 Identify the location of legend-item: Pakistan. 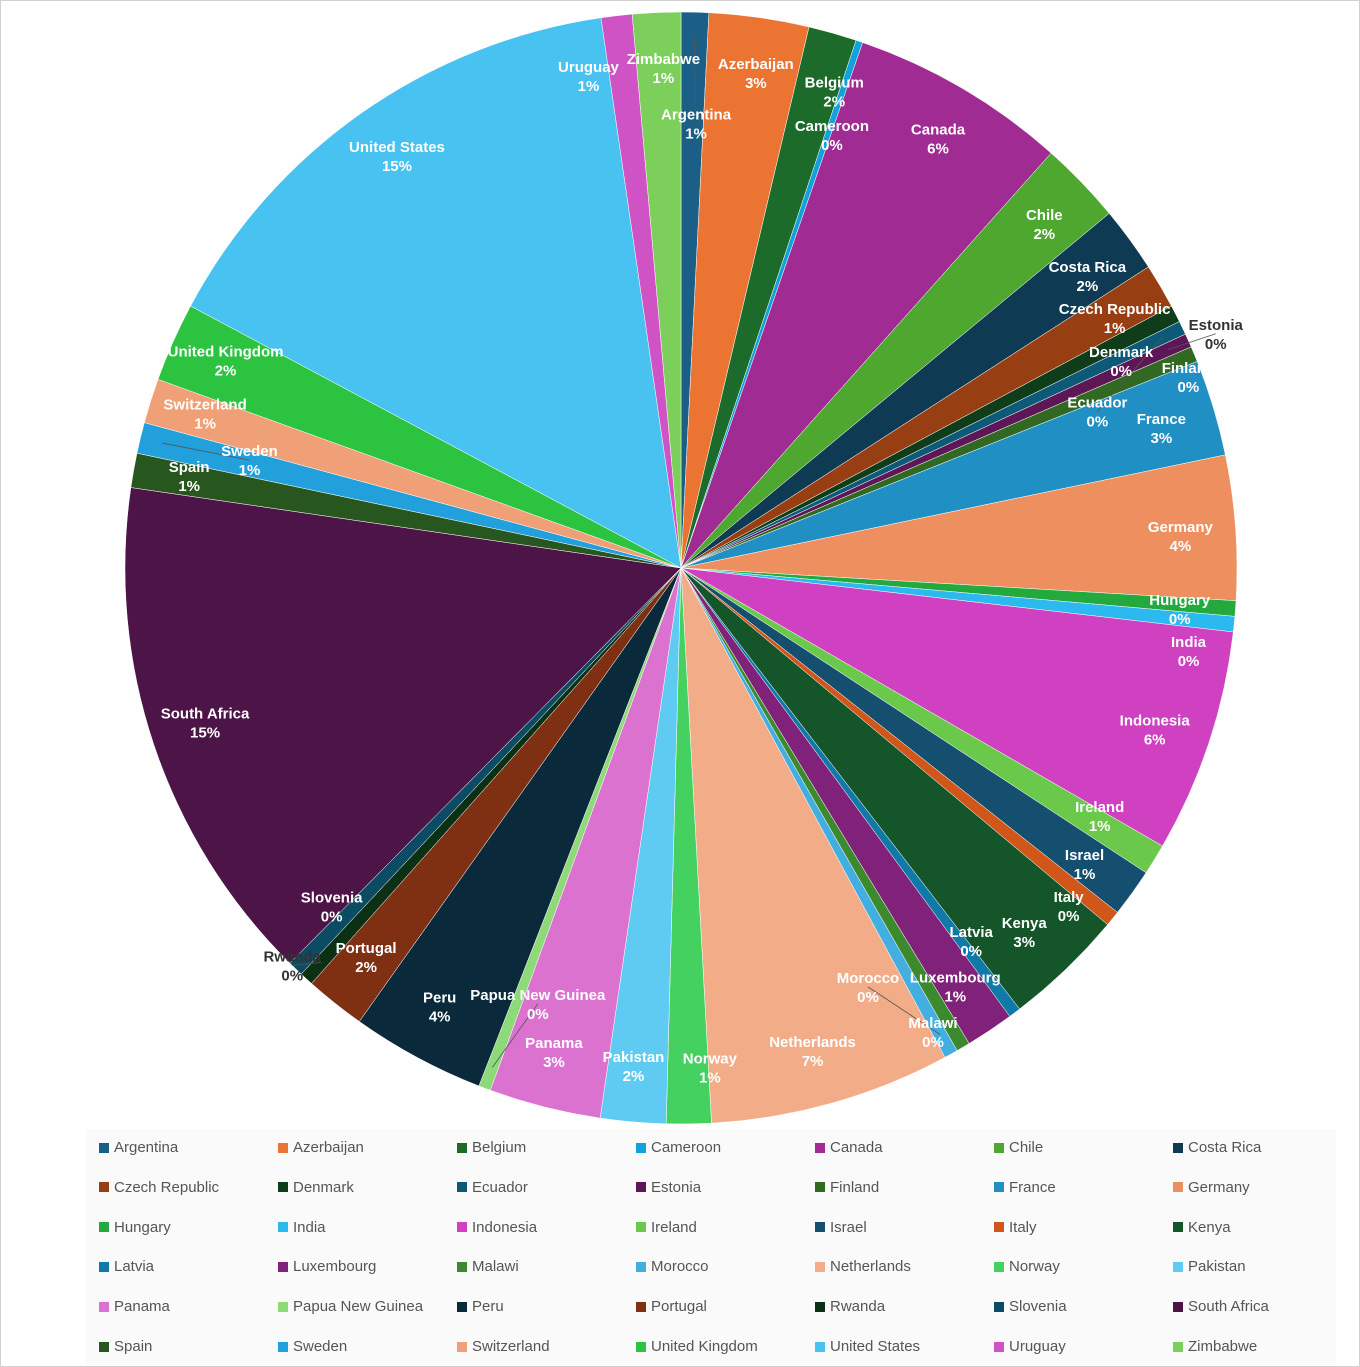
(1209, 1266).